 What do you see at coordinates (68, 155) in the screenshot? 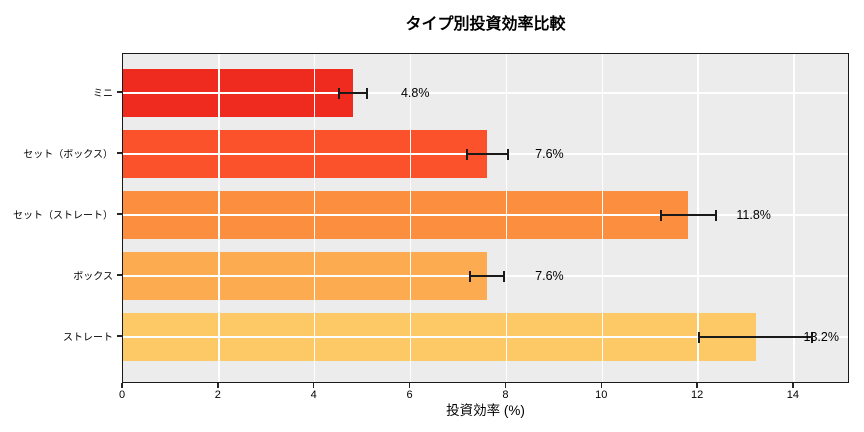
I see `y-tick-label: セット（ボックス）` at bounding box center [68, 155].